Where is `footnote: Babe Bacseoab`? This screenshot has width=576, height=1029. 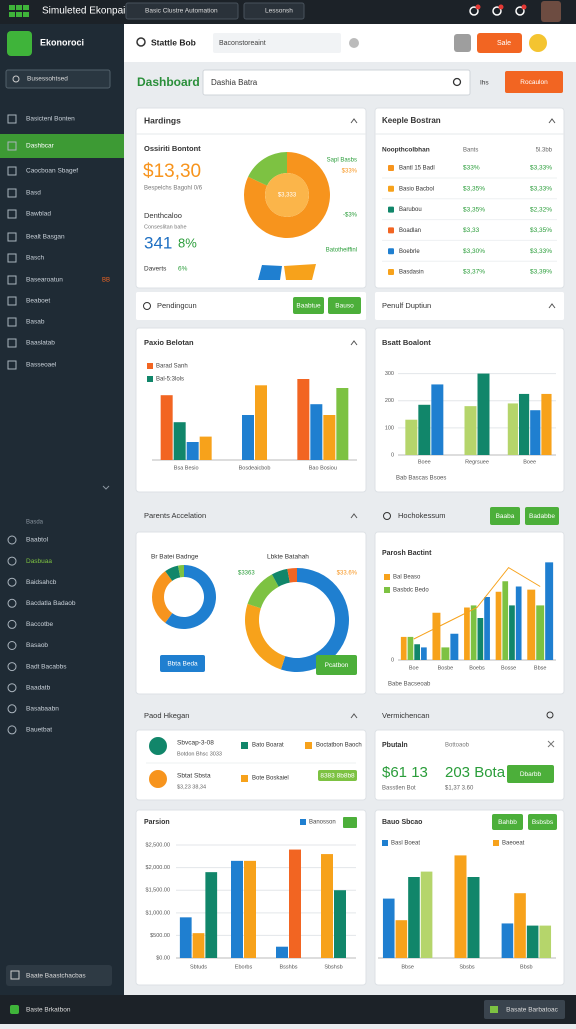 footnote: Babe Bacseoab is located at coordinates (409, 685).